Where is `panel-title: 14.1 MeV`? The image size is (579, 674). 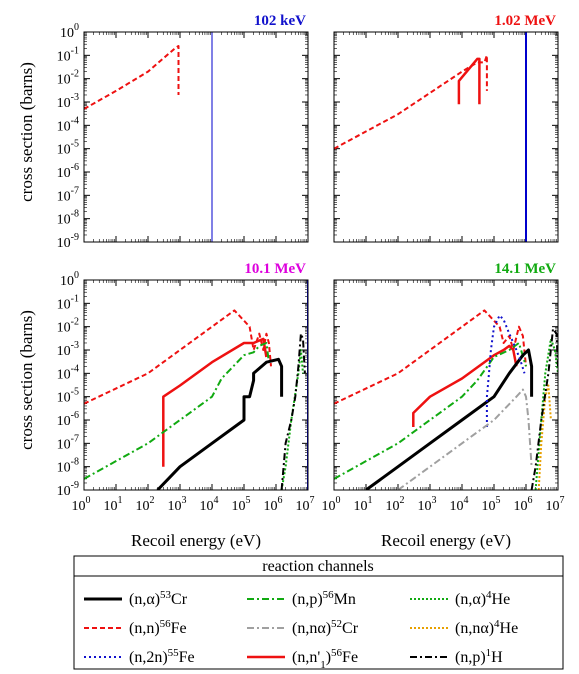 panel-title: 14.1 MeV is located at coordinates (525, 269).